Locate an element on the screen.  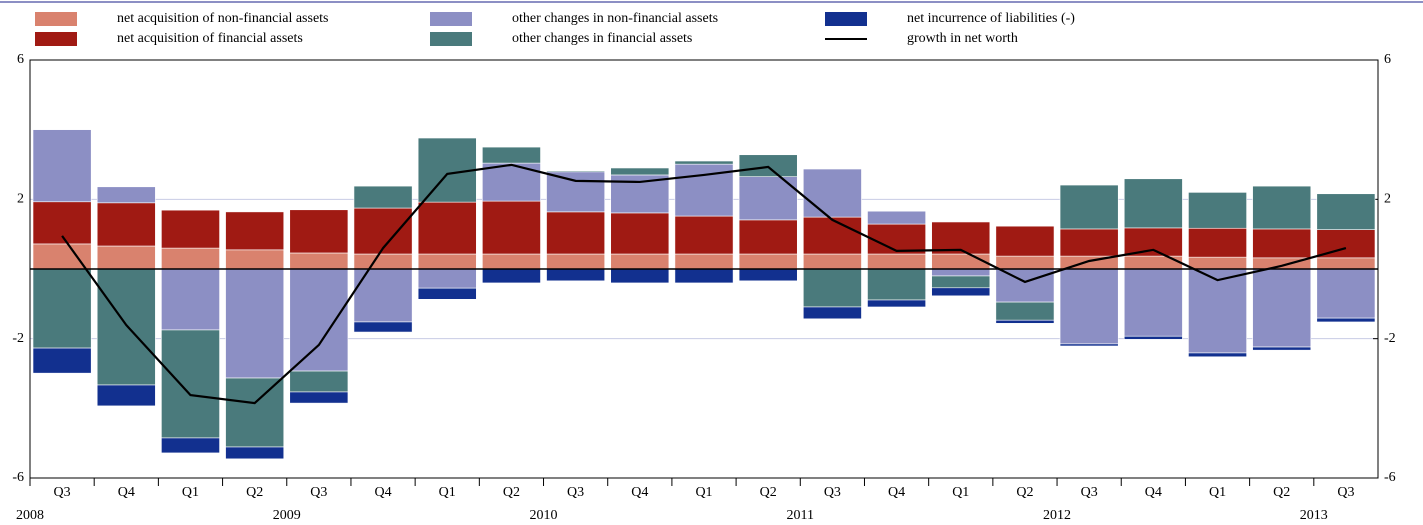
year-label: 2013 is located at coordinates (1314, 515).